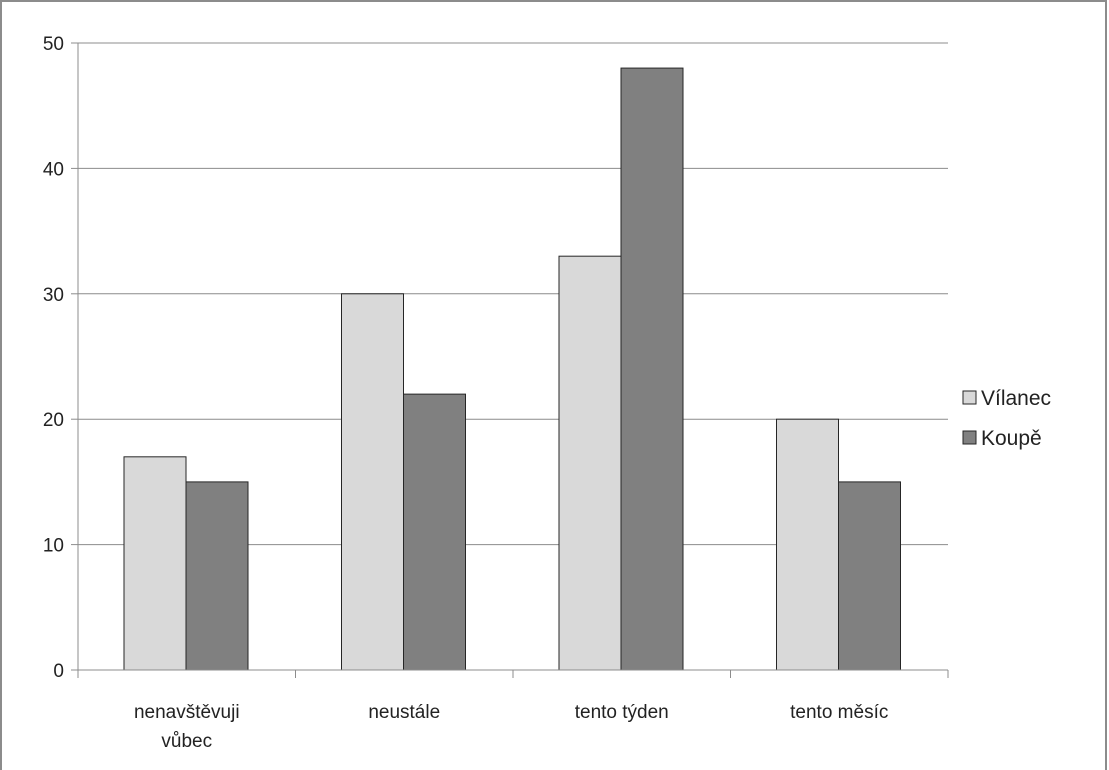  I want to click on x-tick-label: neustále, so click(404, 712).